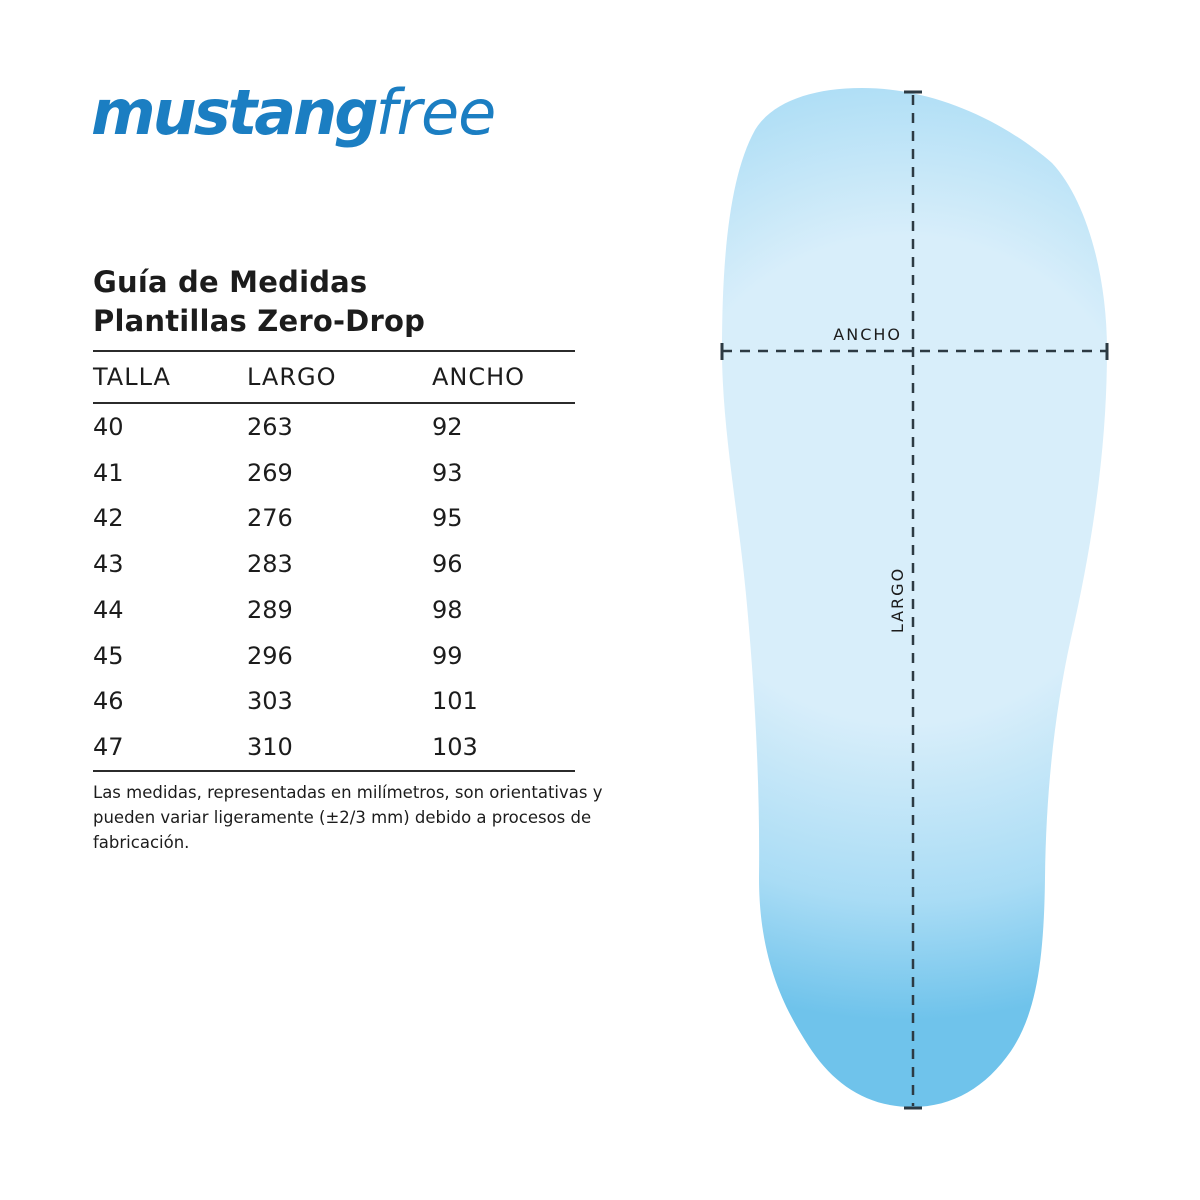 Image resolution: width=1200 pixels, height=1200 pixels. I want to click on table-header-row: TALLA LARGO ANCHO, so click(334, 377).